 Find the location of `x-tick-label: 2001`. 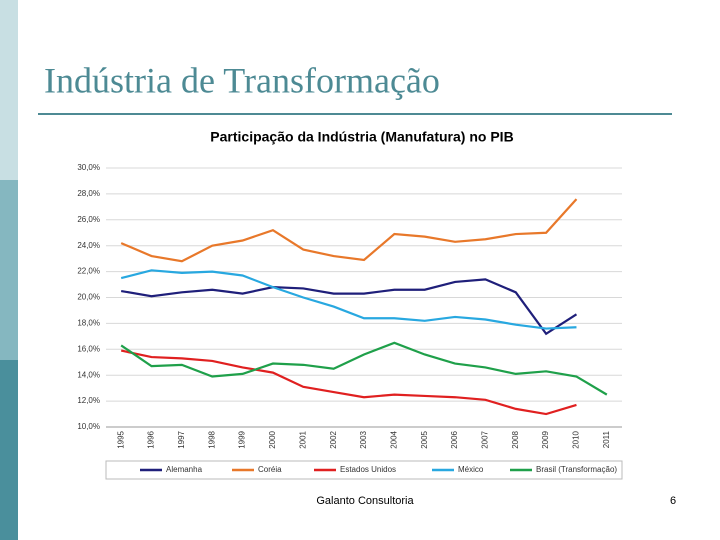

x-tick-label: 2001 is located at coordinates (302, 439).